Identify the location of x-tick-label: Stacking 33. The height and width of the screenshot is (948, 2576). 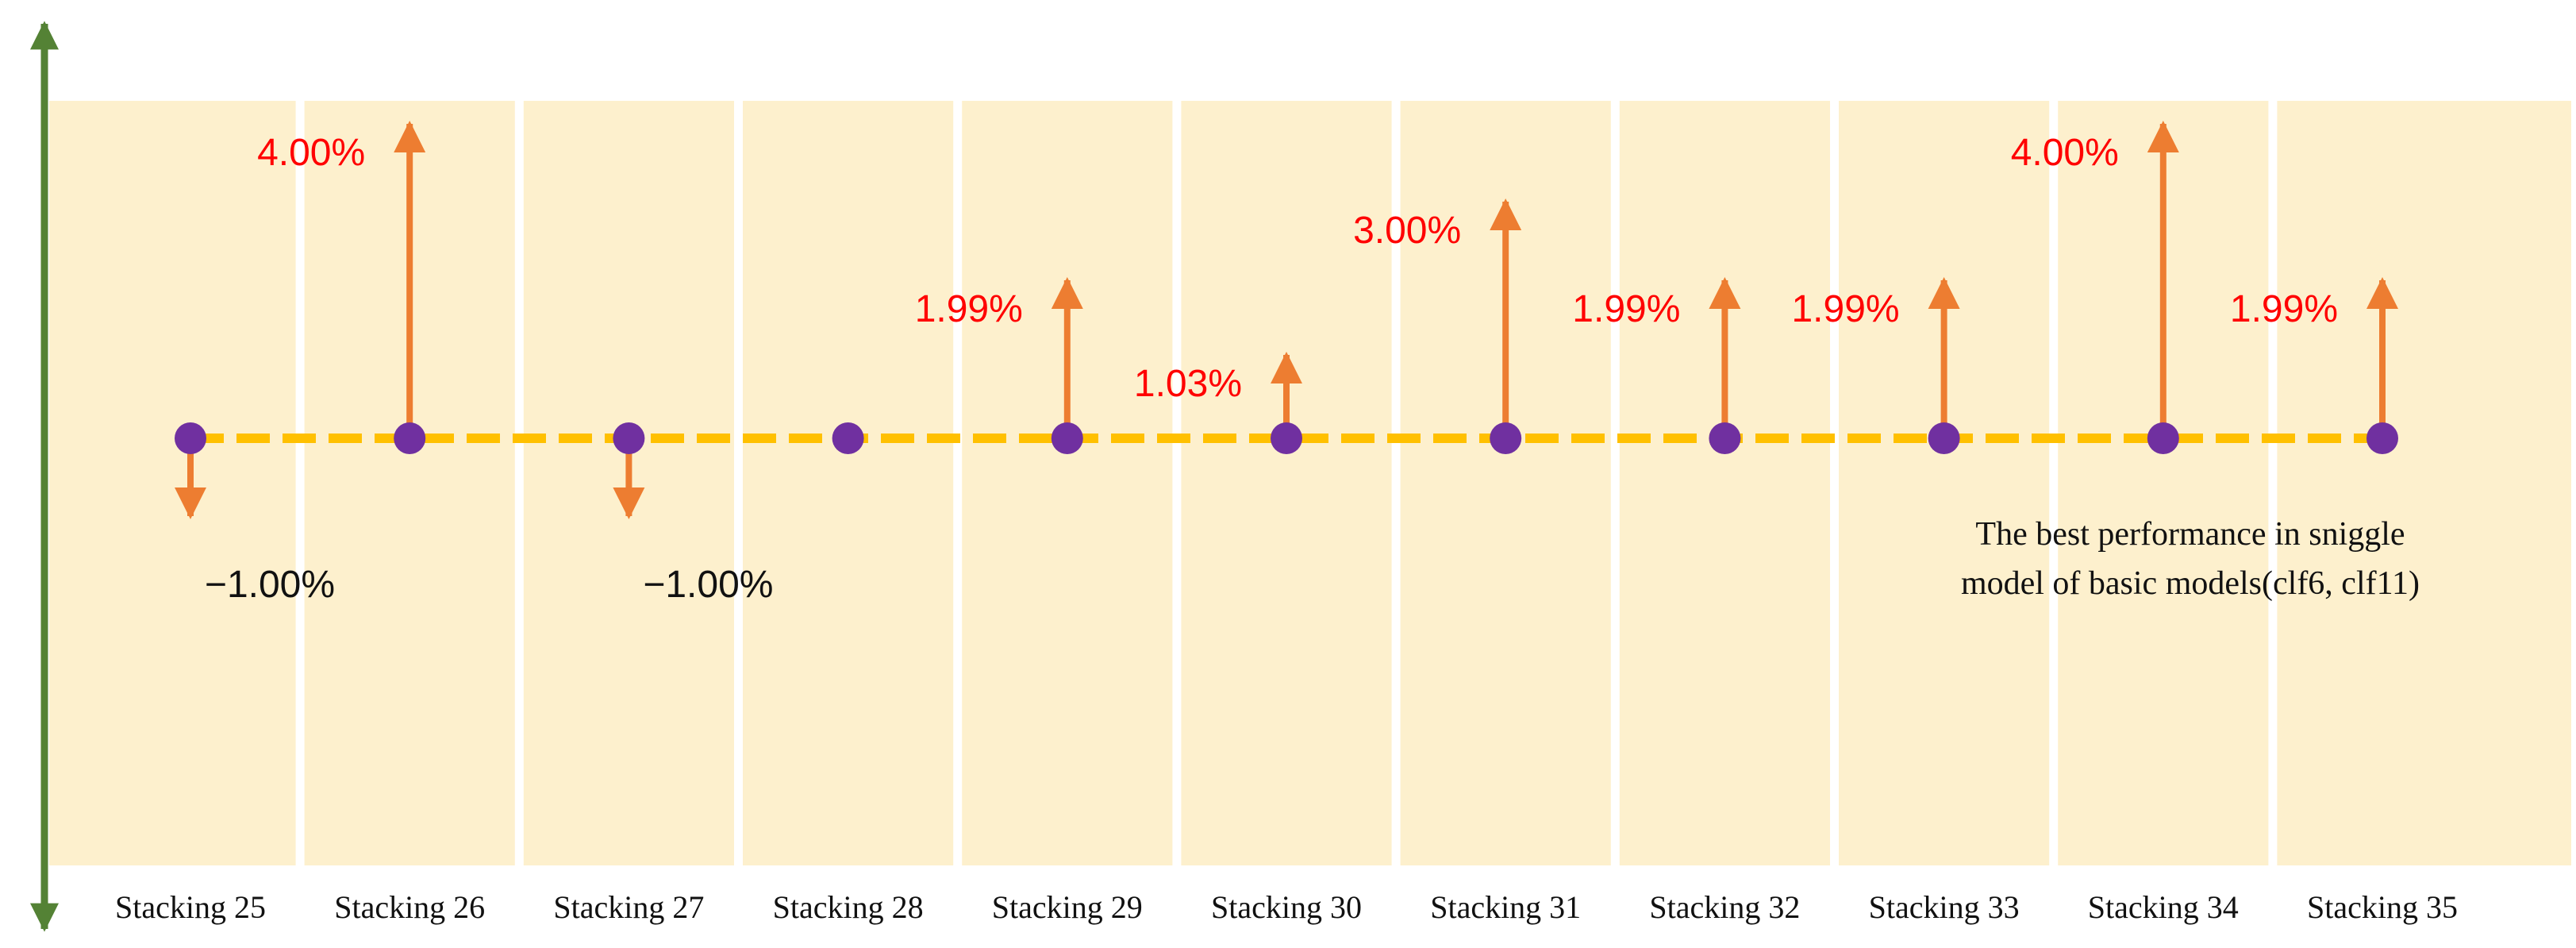
(1945, 907).